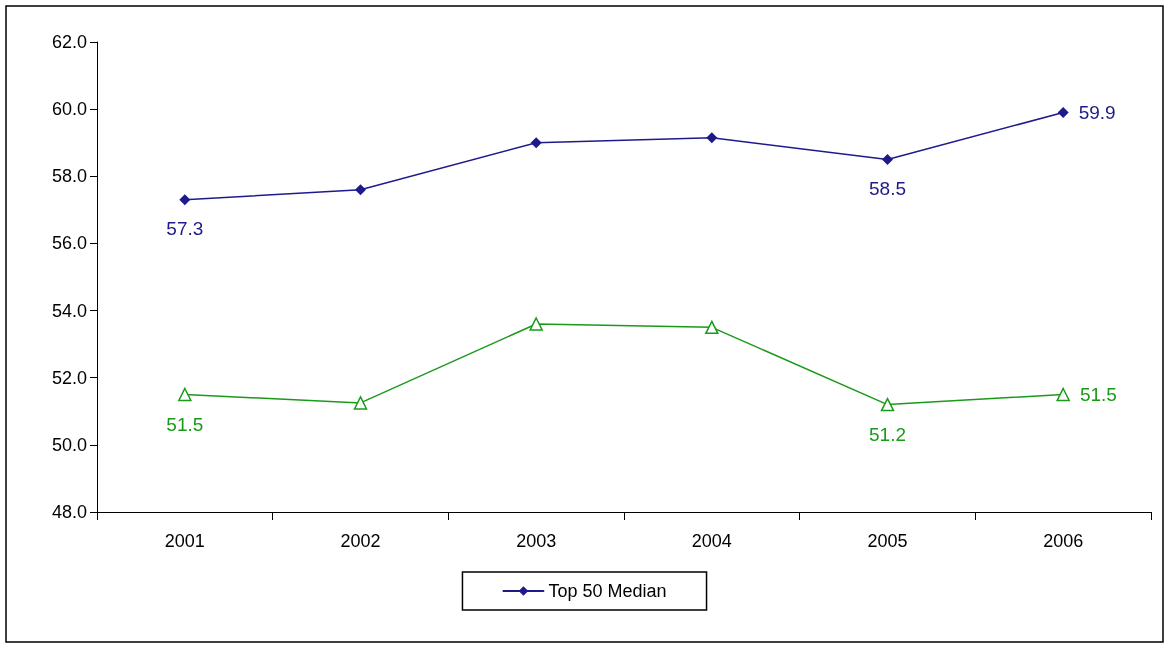  Describe the element at coordinates (184, 541) in the screenshot. I see `x-tick-label: 2001` at that location.